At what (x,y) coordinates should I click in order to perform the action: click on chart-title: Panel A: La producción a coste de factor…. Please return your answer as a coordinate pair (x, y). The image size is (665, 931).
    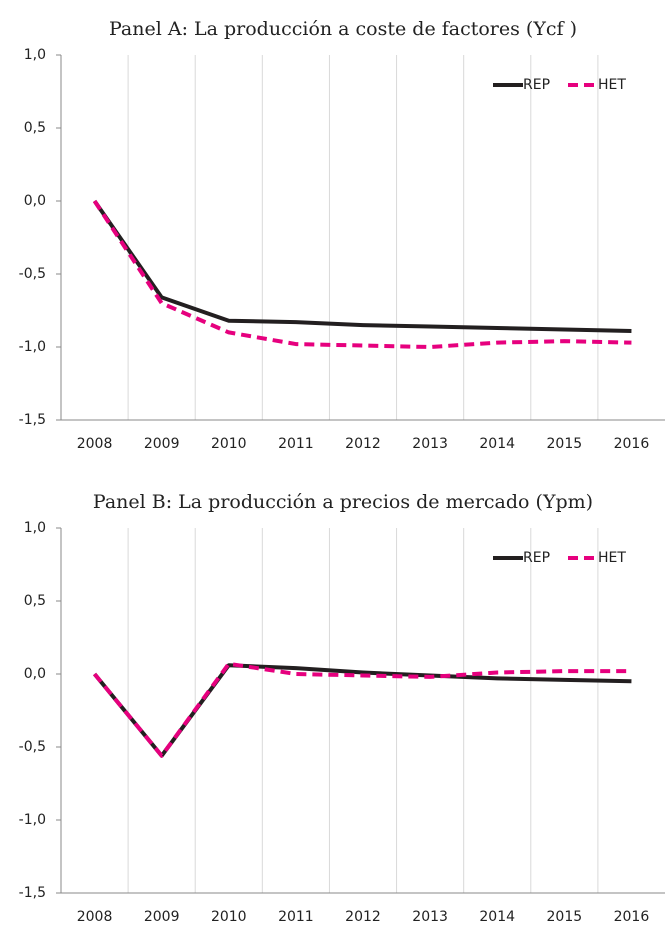
    Looking at the image, I should click on (343, 29).